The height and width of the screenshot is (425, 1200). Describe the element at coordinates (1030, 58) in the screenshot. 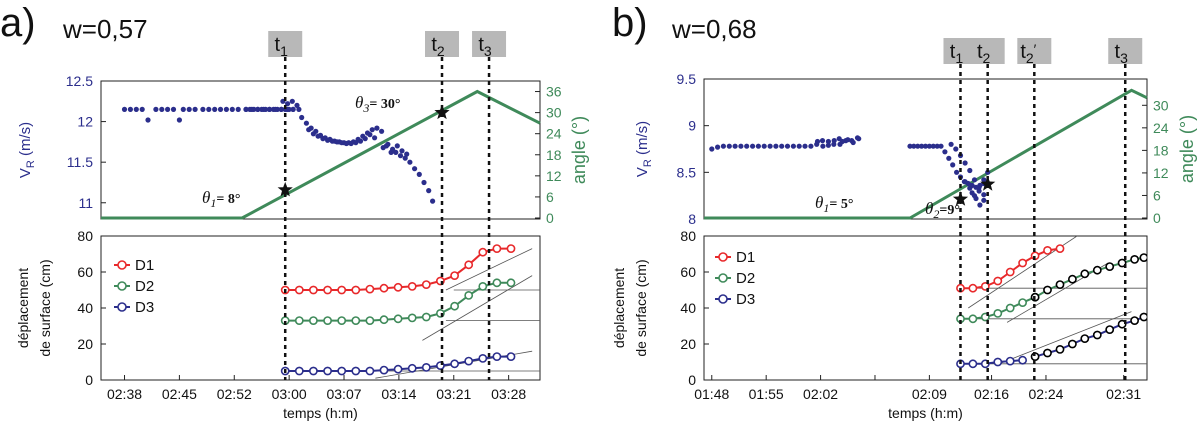

I see `time-marker-subscript: 2` at that location.